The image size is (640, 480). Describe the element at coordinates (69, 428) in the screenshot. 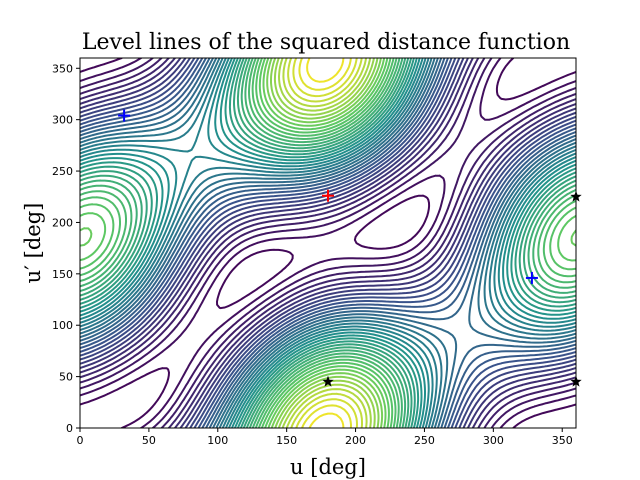

I see `y-tick-label: 0` at that location.